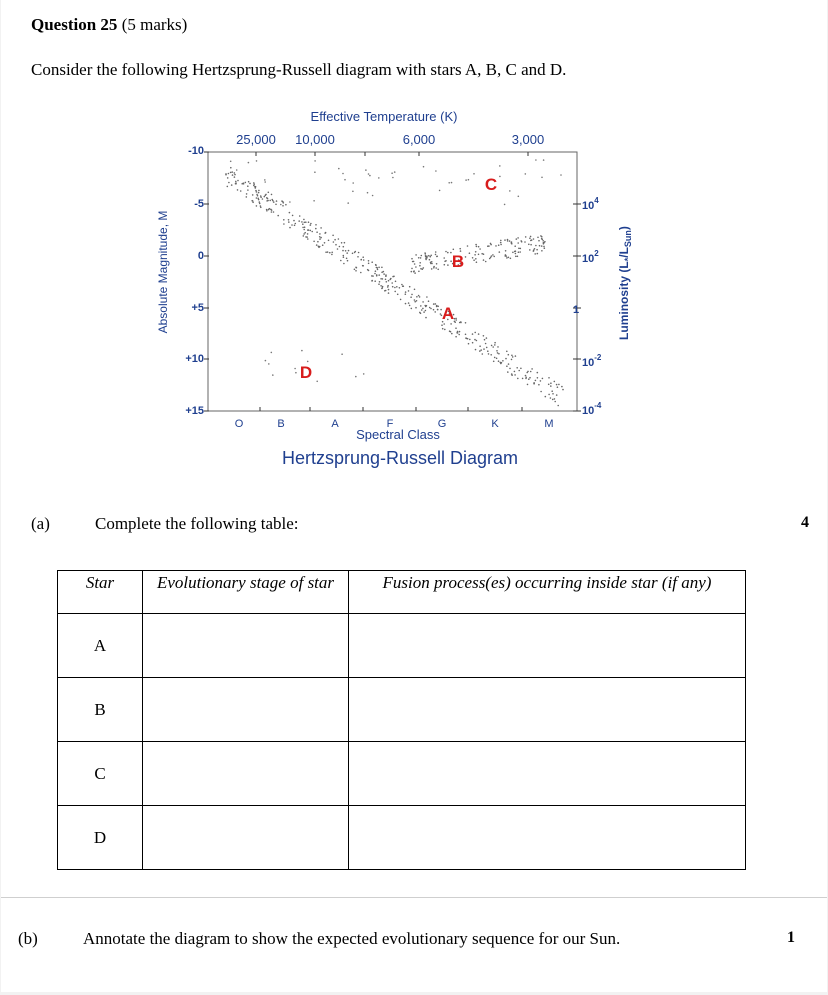 The image size is (828, 995). What do you see at coordinates (548, 424) in the screenshot?
I see `bottom-tick-label: M` at bounding box center [548, 424].